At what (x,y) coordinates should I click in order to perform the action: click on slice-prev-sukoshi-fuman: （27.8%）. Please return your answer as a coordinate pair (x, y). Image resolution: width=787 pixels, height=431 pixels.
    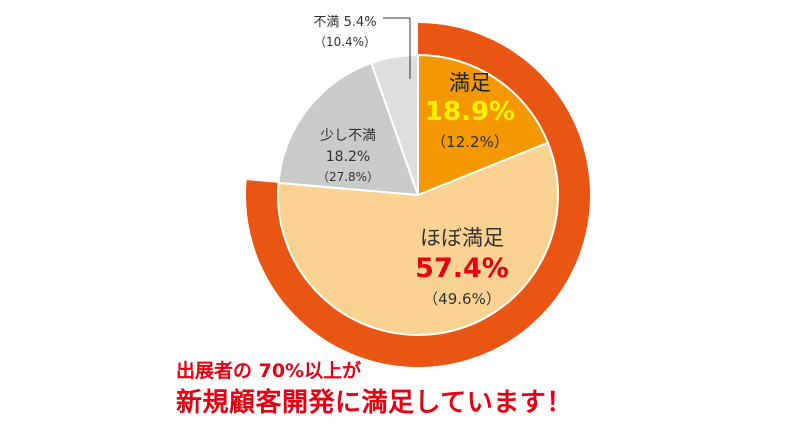
    Looking at the image, I should click on (348, 177).